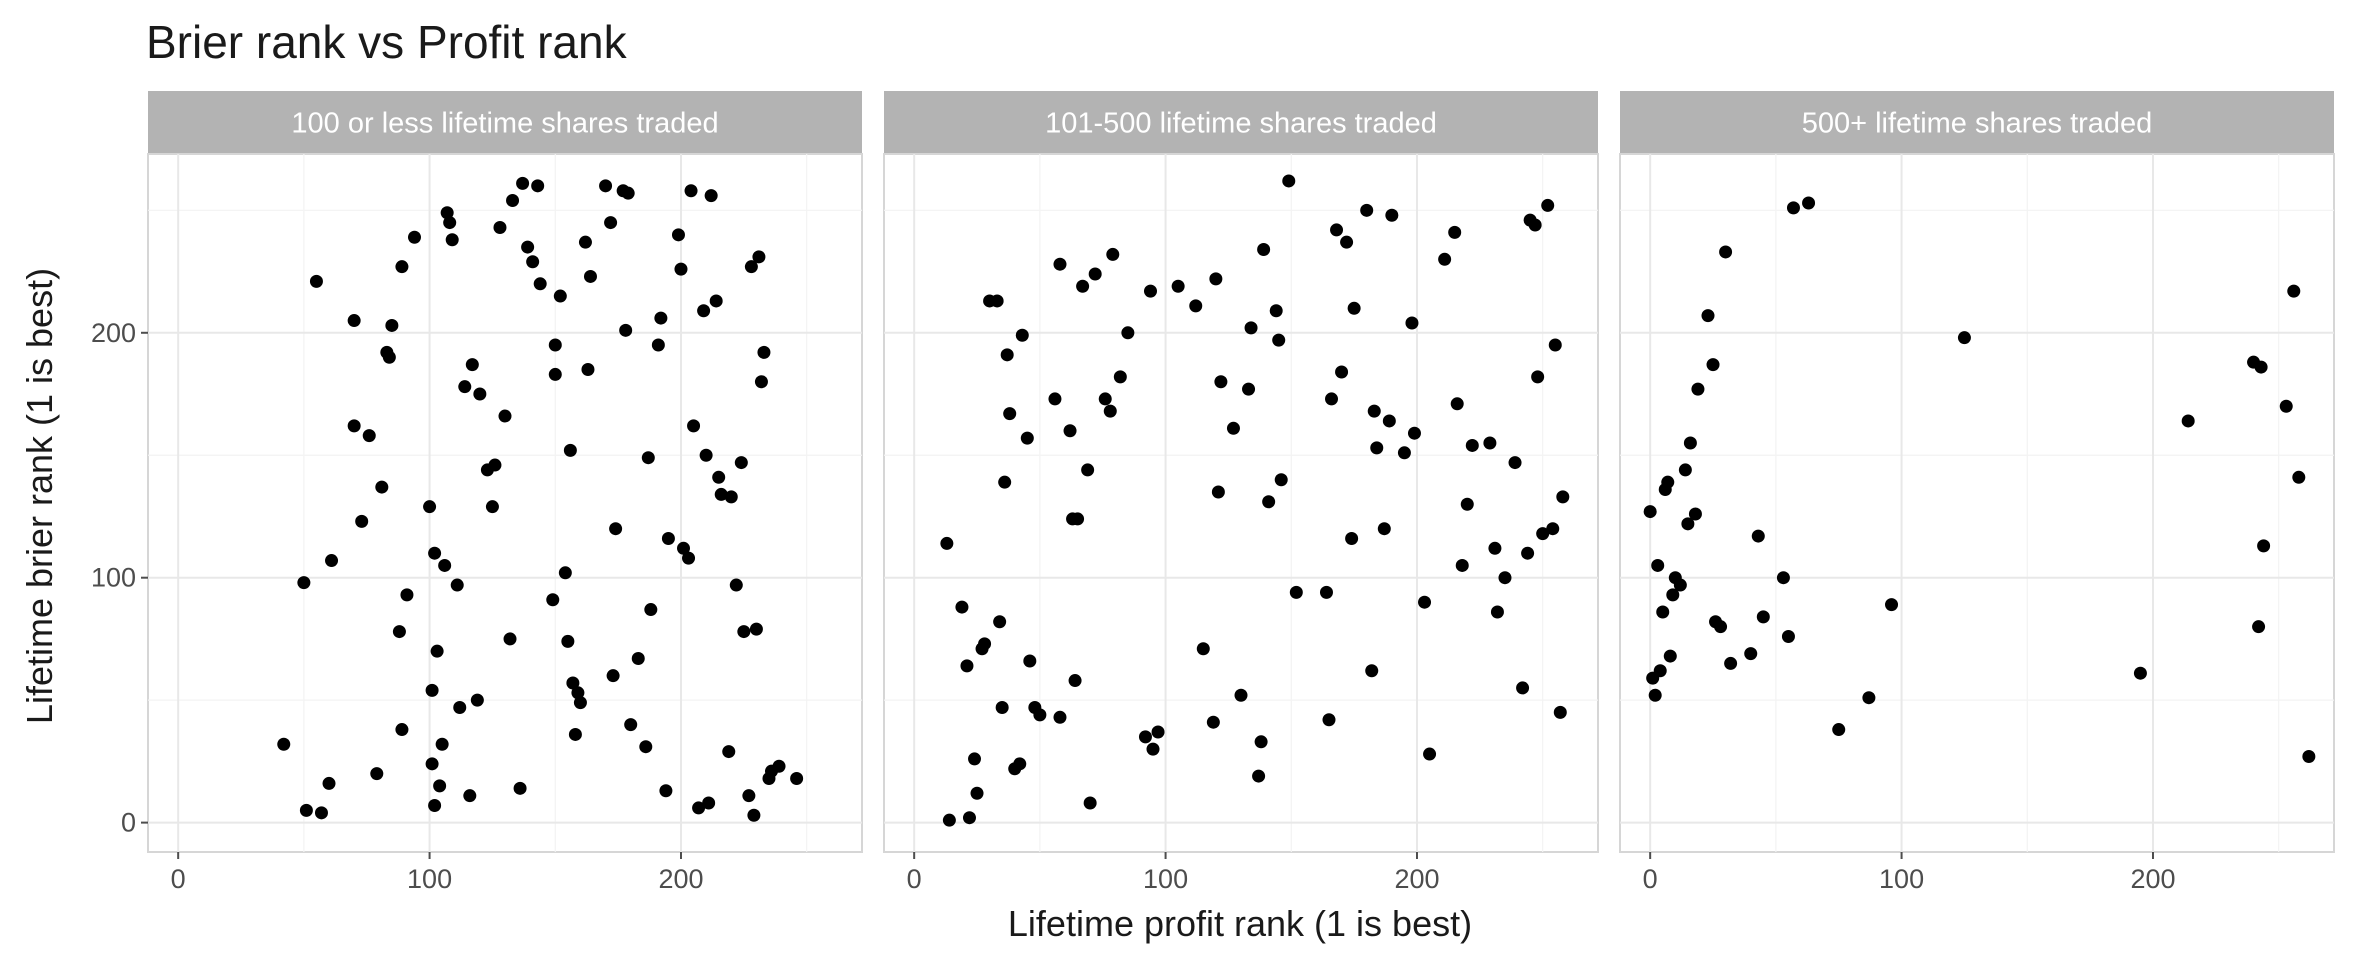  I want to click on chart-title: Brier rank vs Profit rank, so click(387, 42).